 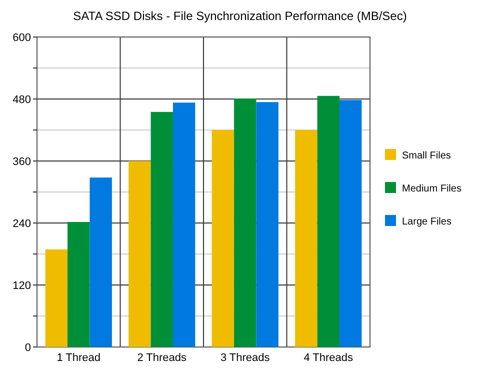 What do you see at coordinates (162, 358) in the screenshot?
I see `x-tick-label: 2 Threads` at bounding box center [162, 358].